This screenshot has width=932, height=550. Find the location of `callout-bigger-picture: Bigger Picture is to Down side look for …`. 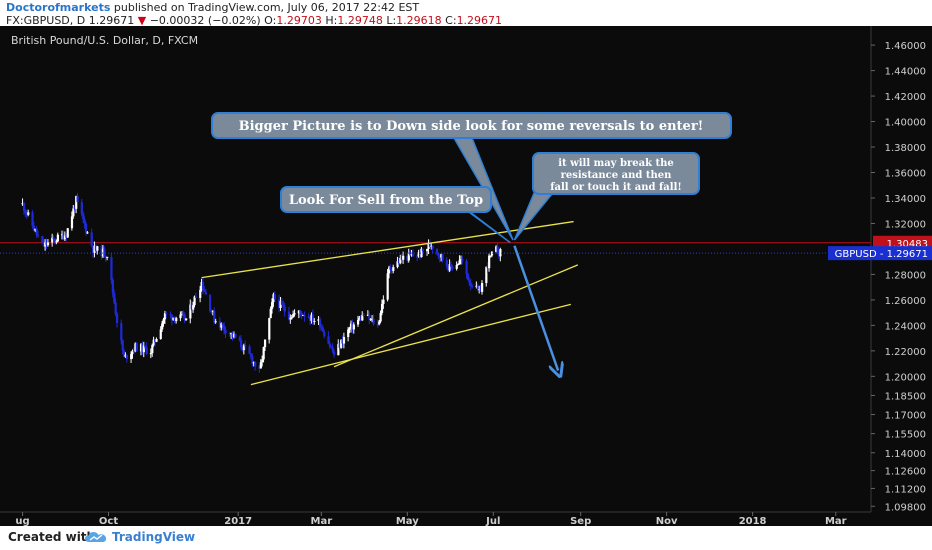

callout-bigger-picture: Bigger Picture is to Down side look for … is located at coordinates (471, 125).